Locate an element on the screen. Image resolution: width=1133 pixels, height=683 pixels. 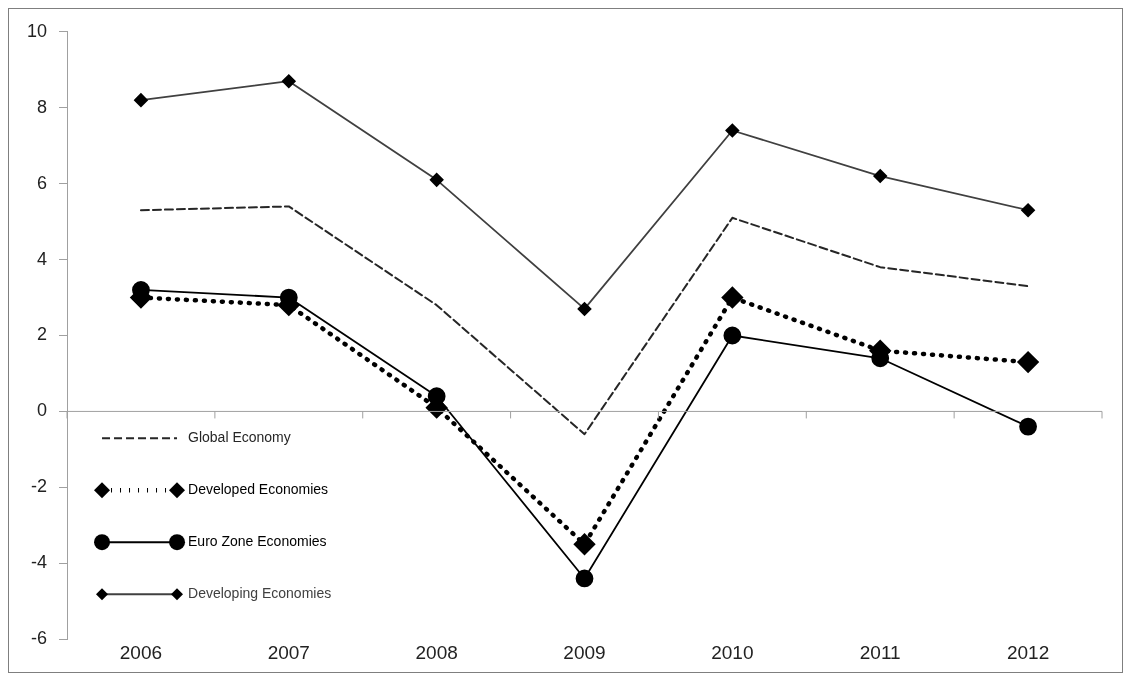
x-tick-label: 2007 is located at coordinates (288, 652).